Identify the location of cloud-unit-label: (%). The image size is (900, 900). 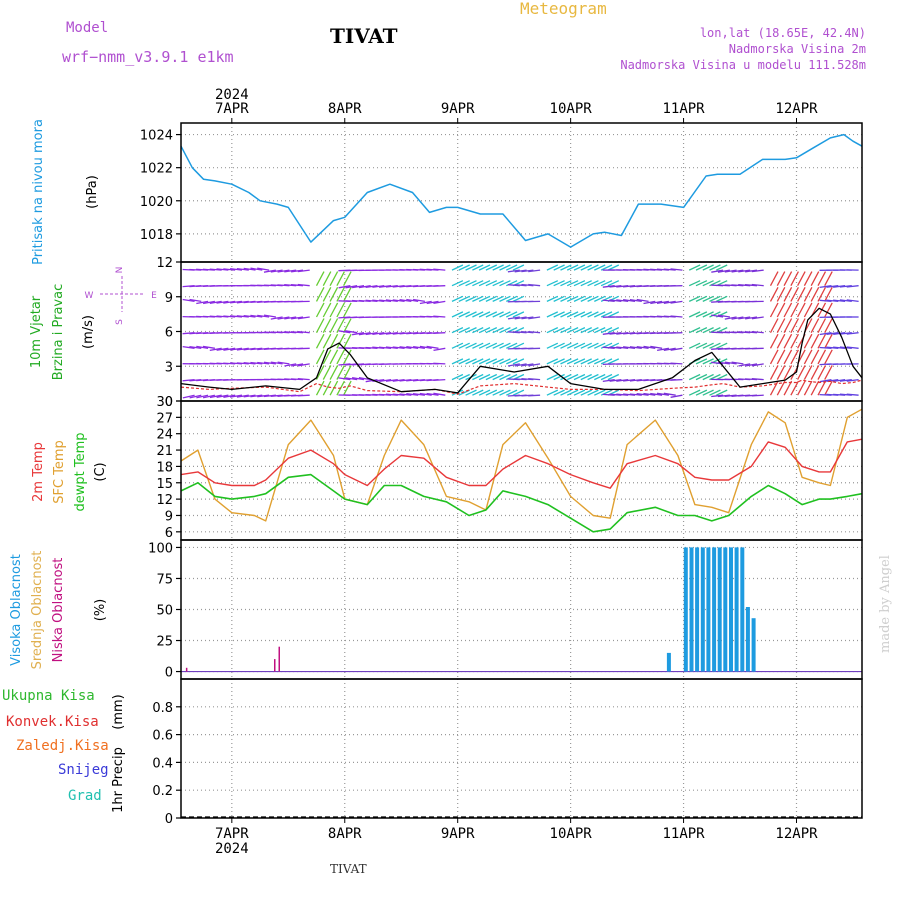
(100, 610).